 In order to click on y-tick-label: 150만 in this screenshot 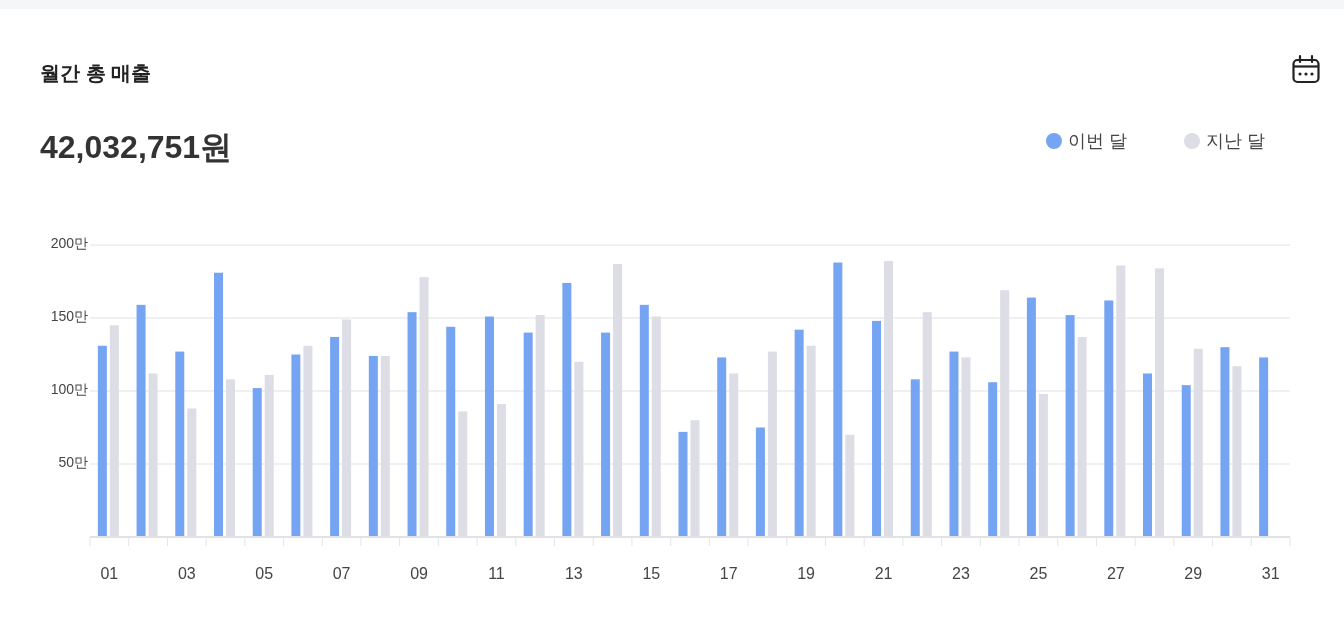, I will do `click(69, 316)`.